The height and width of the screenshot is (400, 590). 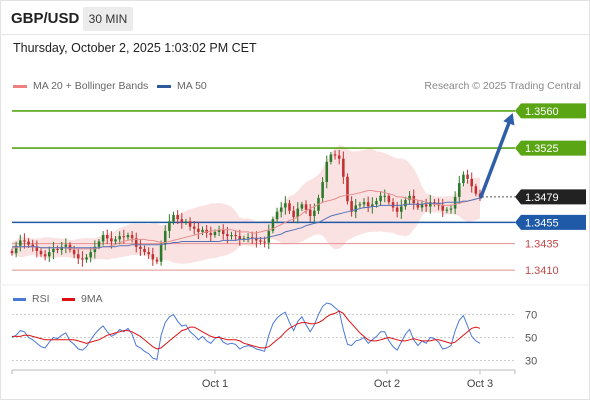 I want to click on timestamp: Thursday, October 2, 2025 1:03:02 PM CET, so click(x=135, y=48).